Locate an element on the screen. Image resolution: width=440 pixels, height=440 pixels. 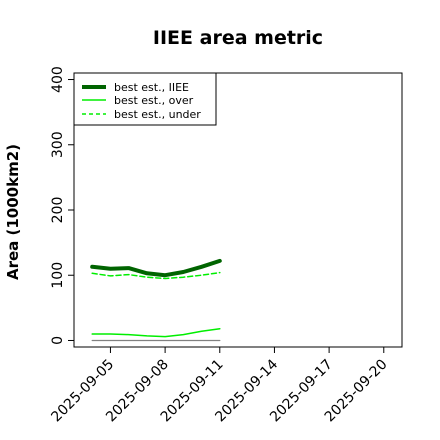
series-line-iiee is located at coordinates (156, 268).